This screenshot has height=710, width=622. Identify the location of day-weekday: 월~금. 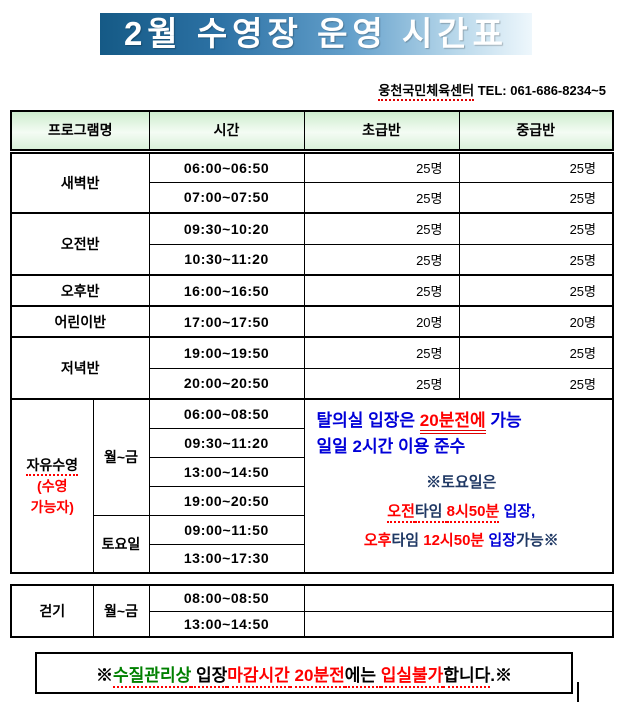
(121, 457).